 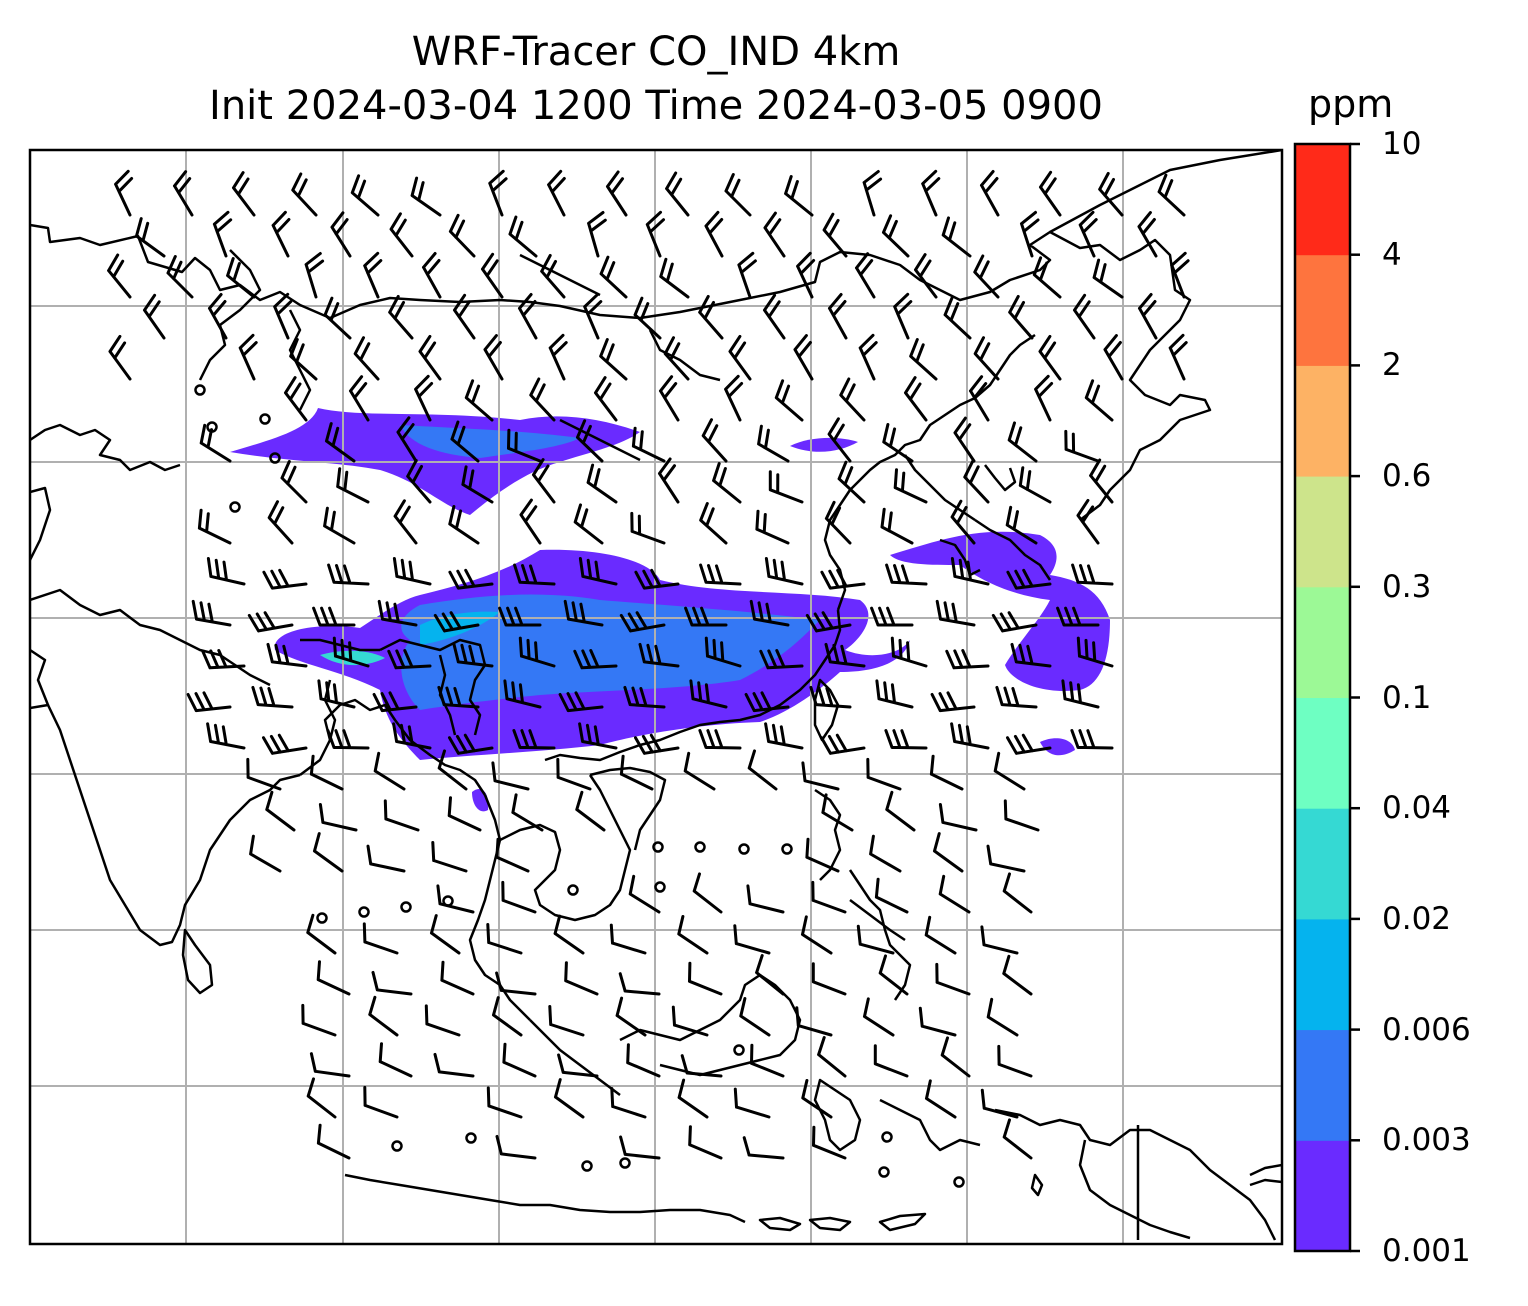 I want to click on colorbar-ticks, so click(x=1355, y=697).